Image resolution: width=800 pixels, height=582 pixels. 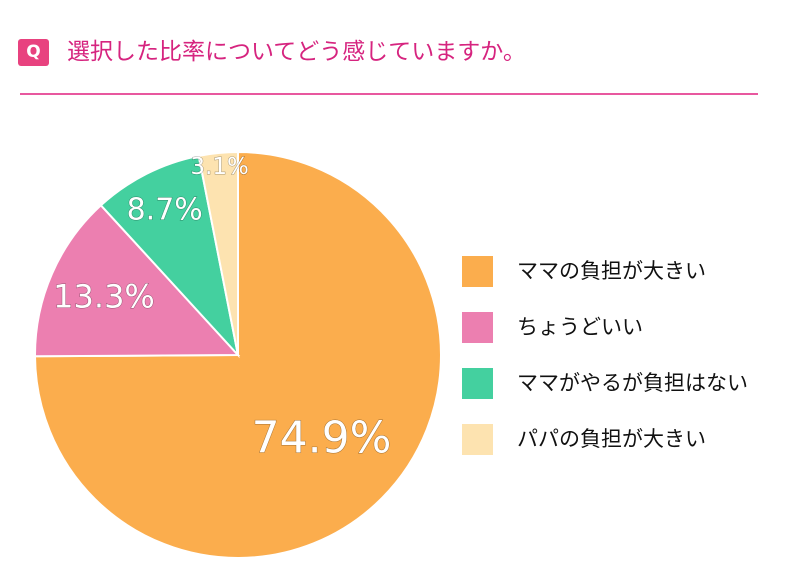 What do you see at coordinates (219, 167) in the screenshot?
I see `slice-value-label: 3.1%` at bounding box center [219, 167].